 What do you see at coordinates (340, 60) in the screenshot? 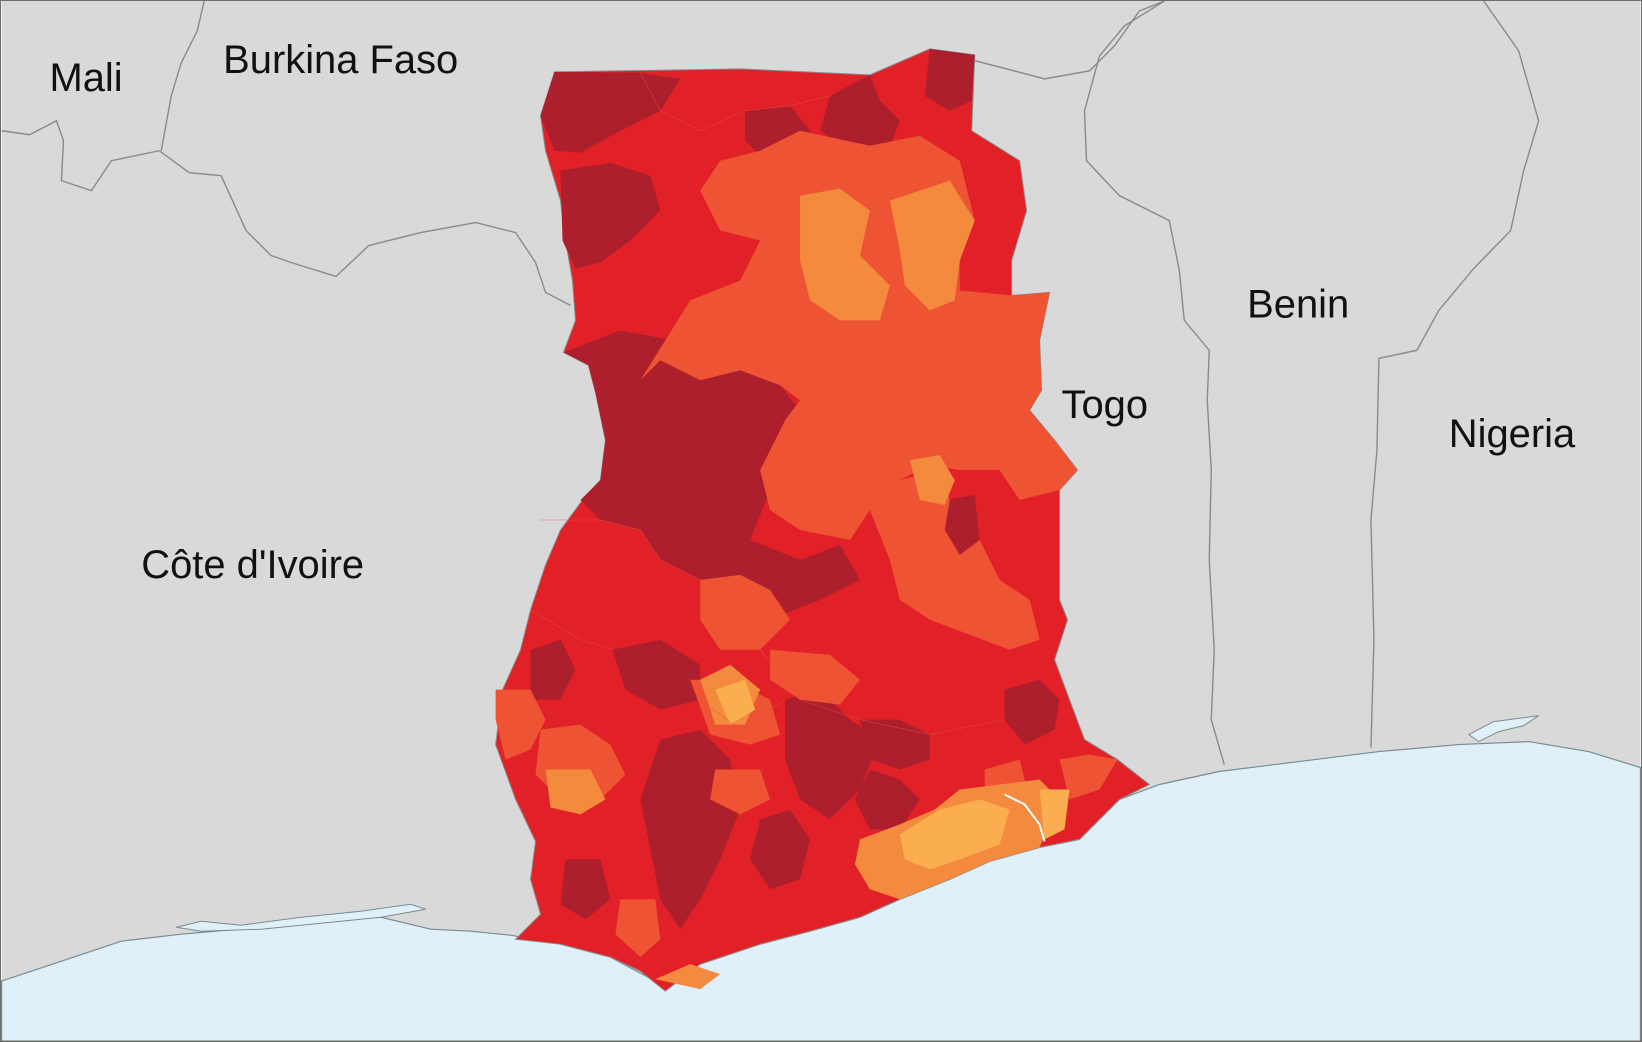
I see `label-burkina-faso: Burkina Faso` at bounding box center [340, 60].